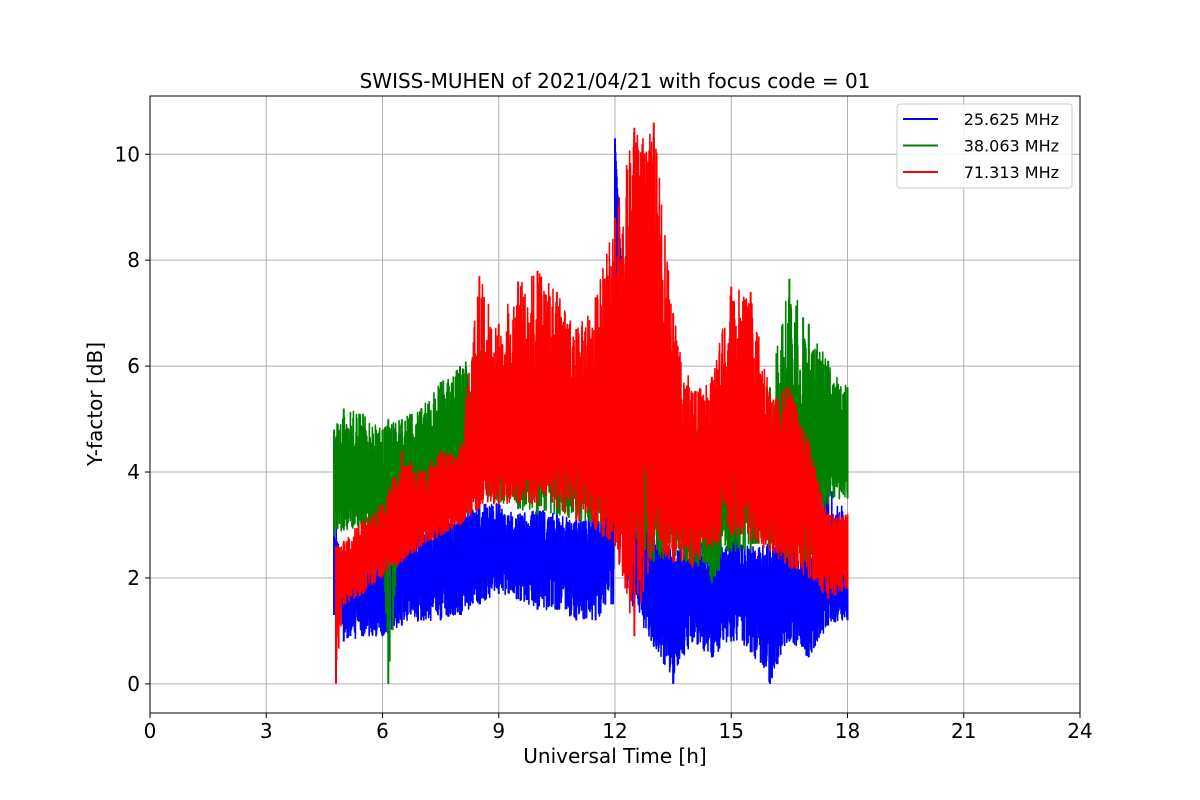 This screenshot has height=800, width=1200. I want to click on y-axis-label: Y-factor [dB], so click(95, 404).